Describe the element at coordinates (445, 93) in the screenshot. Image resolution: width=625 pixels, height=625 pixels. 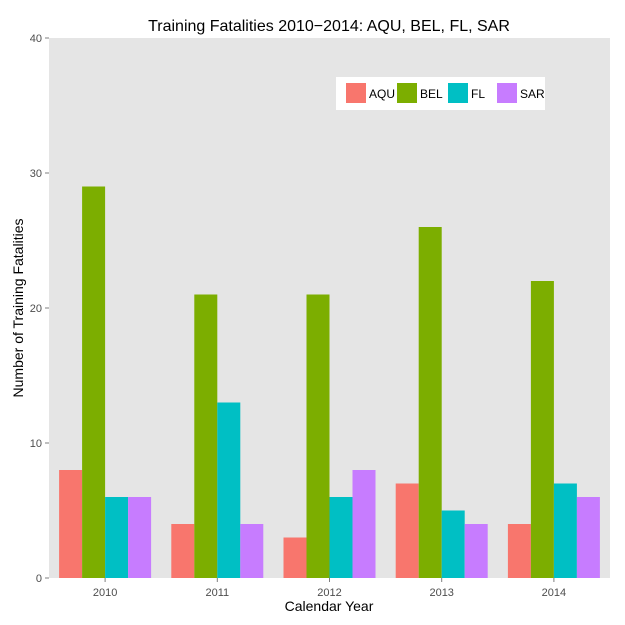
I see `legend-items: AQU BEL FL SAR` at that location.